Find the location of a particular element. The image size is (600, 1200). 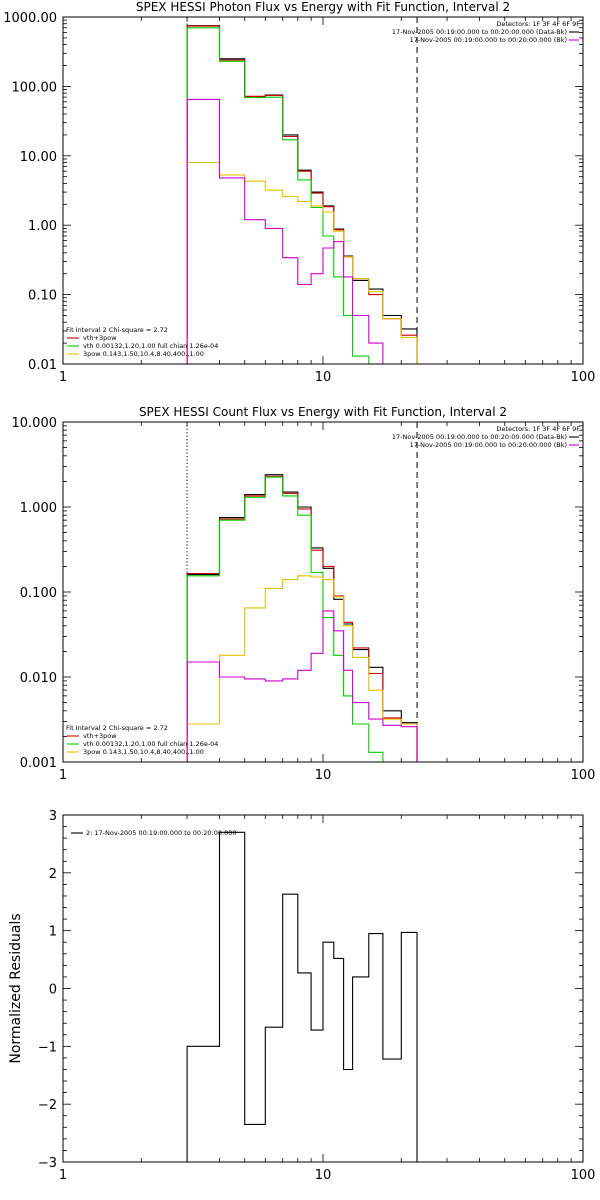

y-tick-label: 0.100 is located at coordinates (38, 593).